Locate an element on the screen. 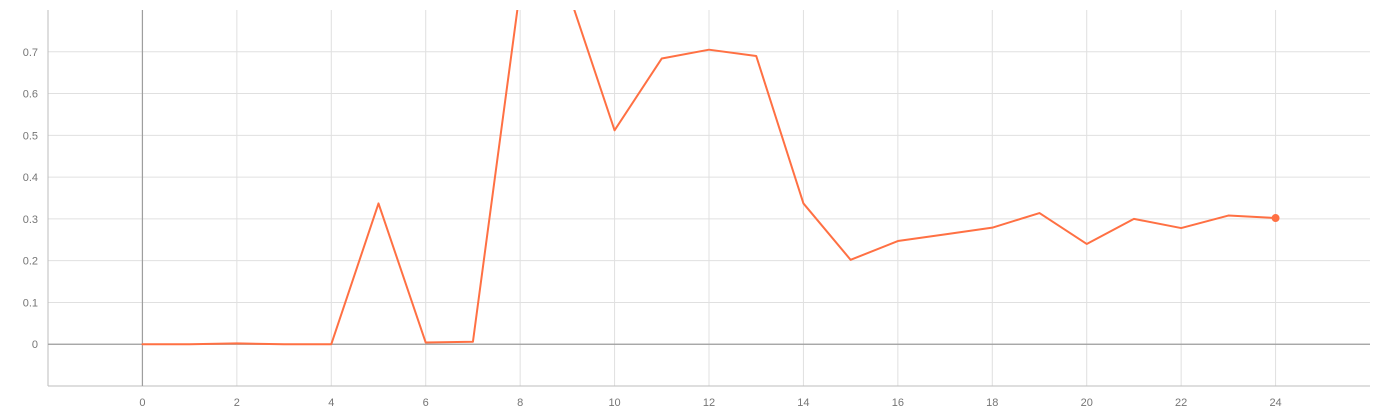 This screenshot has height=415, width=1378. y-tick-label: 0.7 is located at coordinates (30, 53).